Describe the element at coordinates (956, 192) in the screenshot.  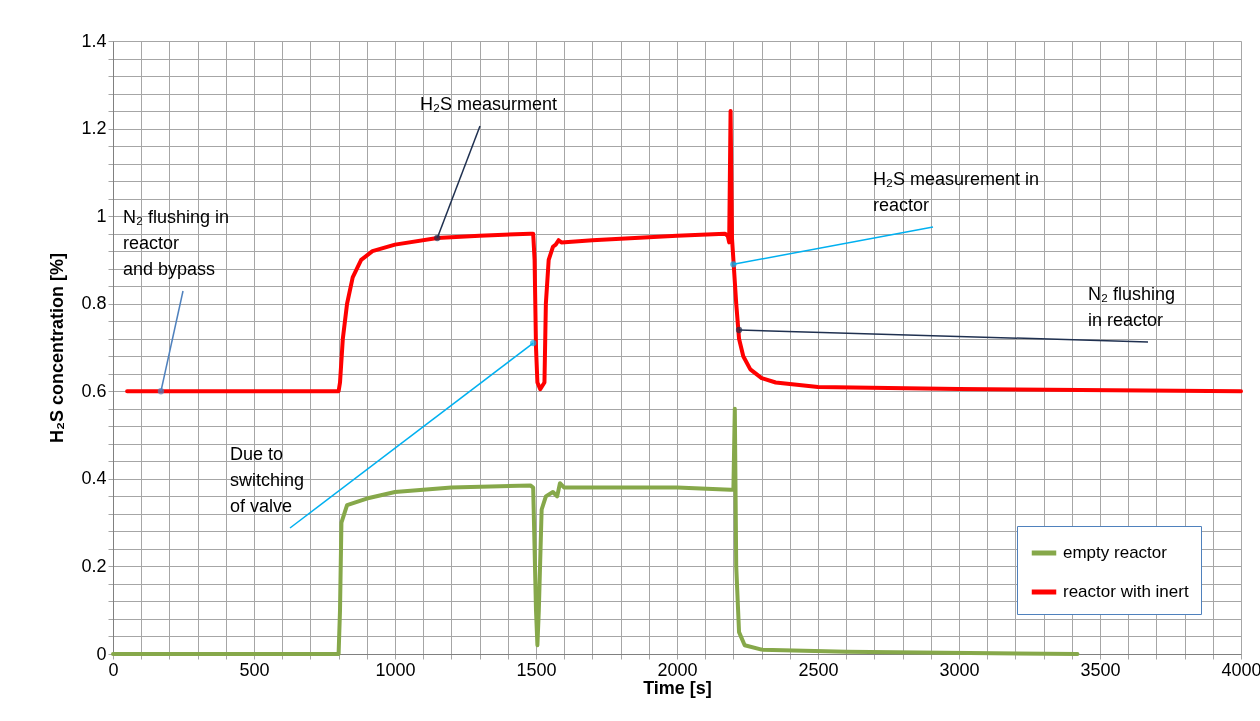
I see `annotation: H₂S measurement in reactor` at that location.